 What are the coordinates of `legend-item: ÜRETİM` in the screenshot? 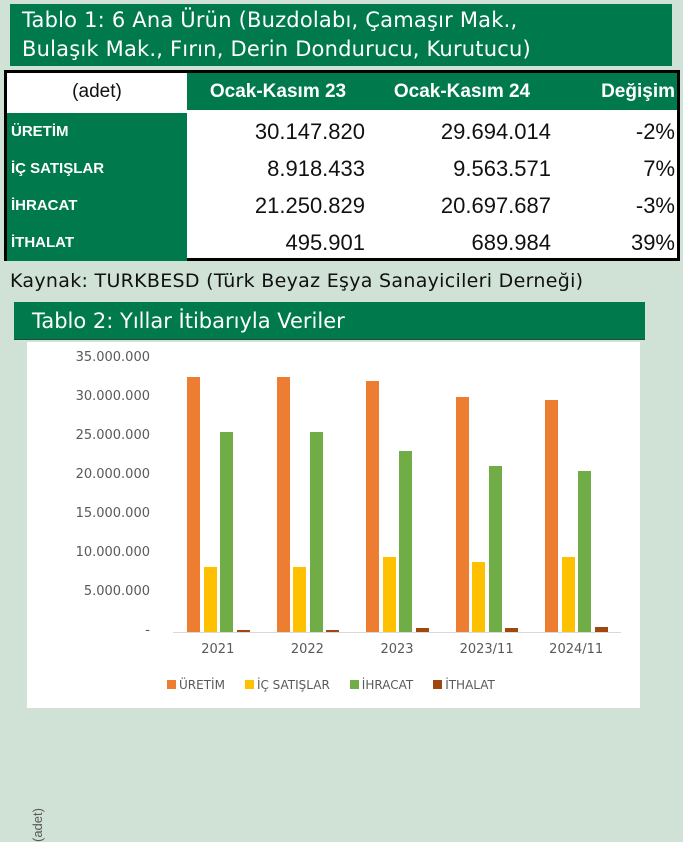 It's located at (196, 685).